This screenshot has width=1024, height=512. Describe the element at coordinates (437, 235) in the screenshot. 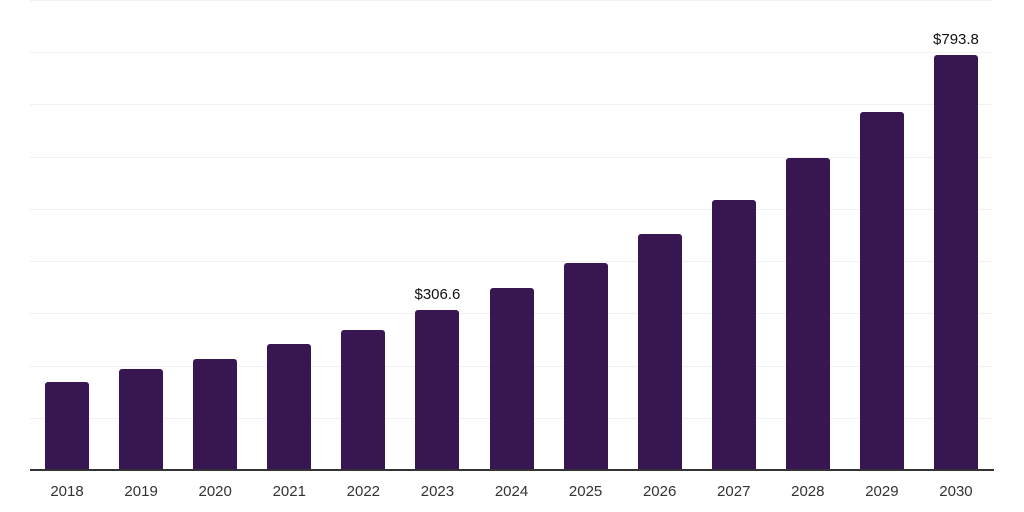

I see `bar-slot-2023: $306.6` at that location.